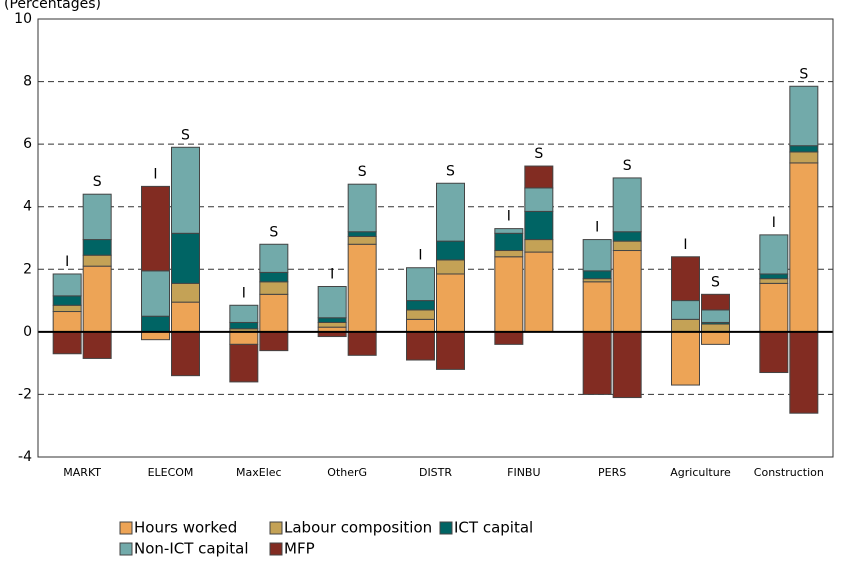  Describe the element at coordinates (435, 472) in the screenshot. I see `x-tick-label: DISTR` at that location.